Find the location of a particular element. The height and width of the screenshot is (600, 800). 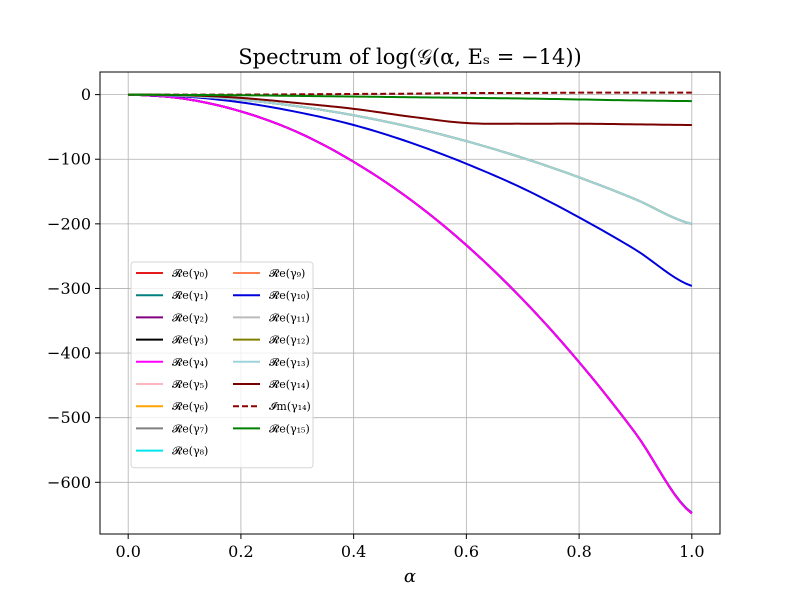

legend-label: 𝓡e(γ₁) is located at coordinates (190, 295).